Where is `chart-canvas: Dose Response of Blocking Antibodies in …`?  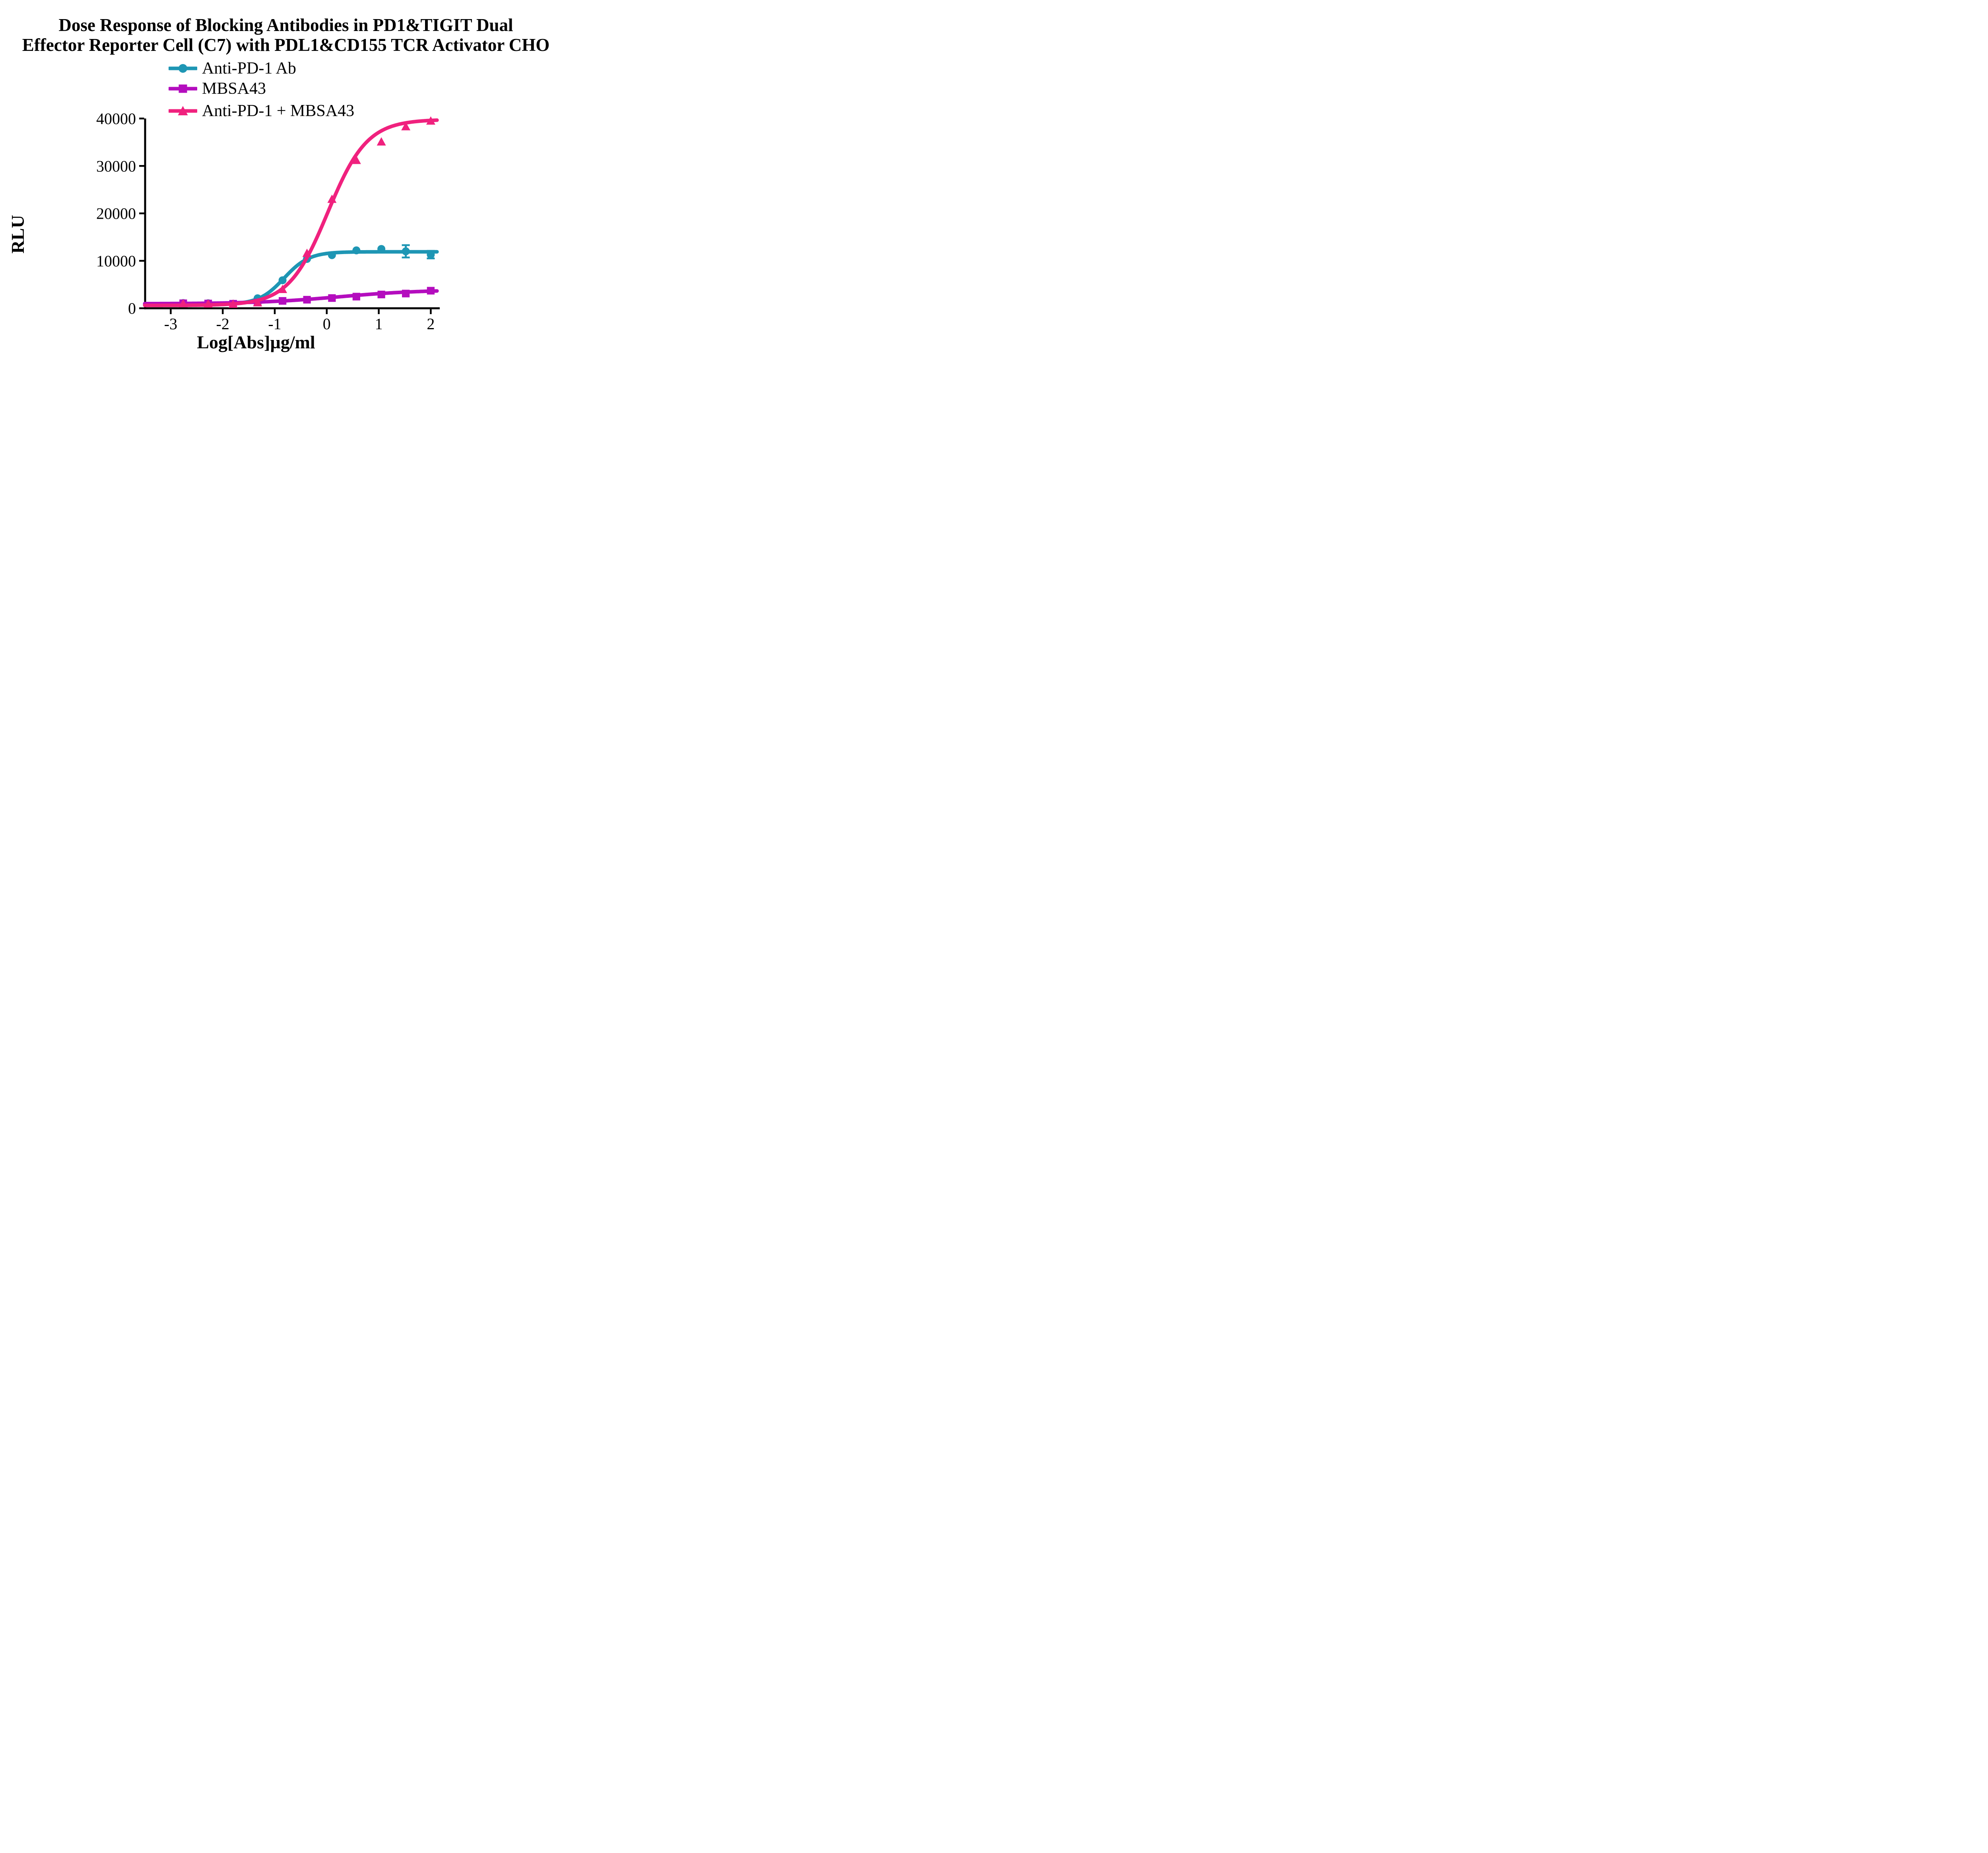
chart-canvas: Dose Response of Blocking Antibodies in … is located at coordinates (286, 186).